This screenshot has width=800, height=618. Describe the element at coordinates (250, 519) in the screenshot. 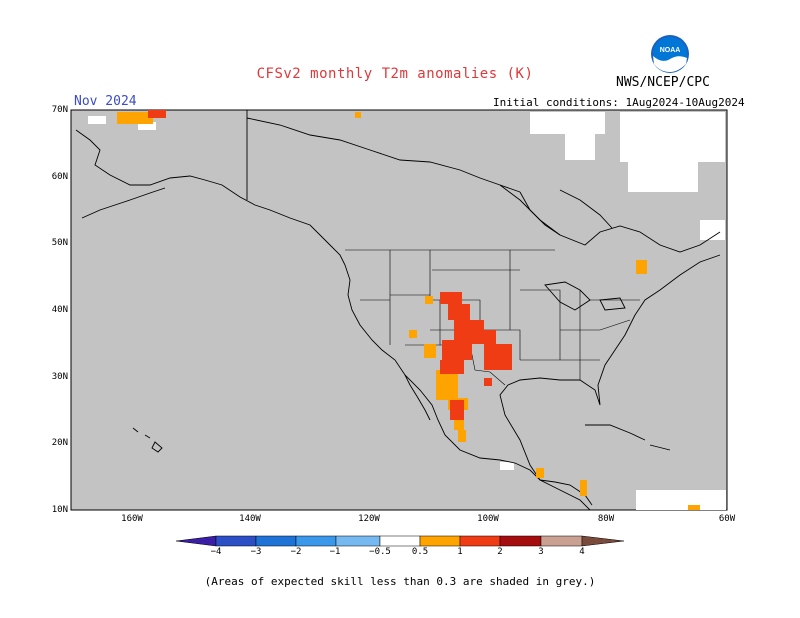

I see `lon-label-140w: 140W` at that location.